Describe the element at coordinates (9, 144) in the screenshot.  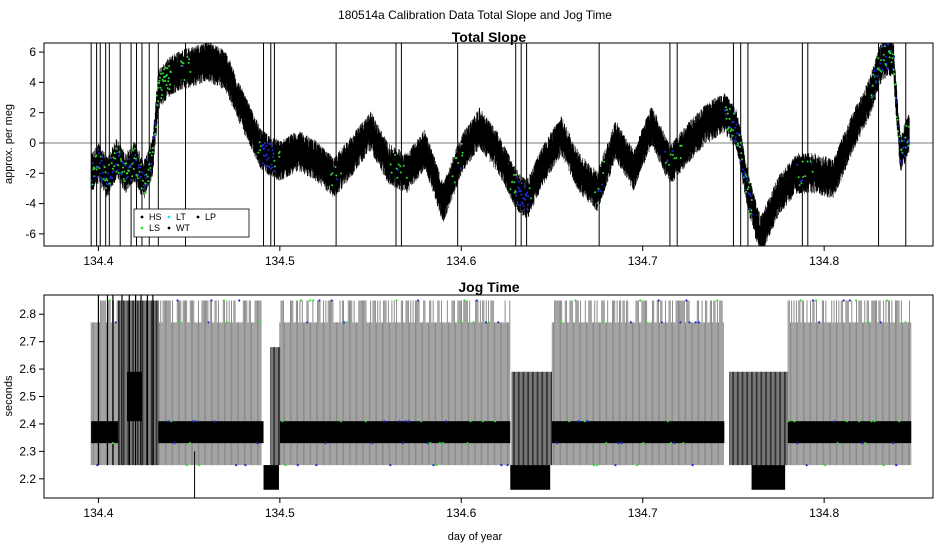
I see `total-slope-ylabel: approx. per meg` at that location.